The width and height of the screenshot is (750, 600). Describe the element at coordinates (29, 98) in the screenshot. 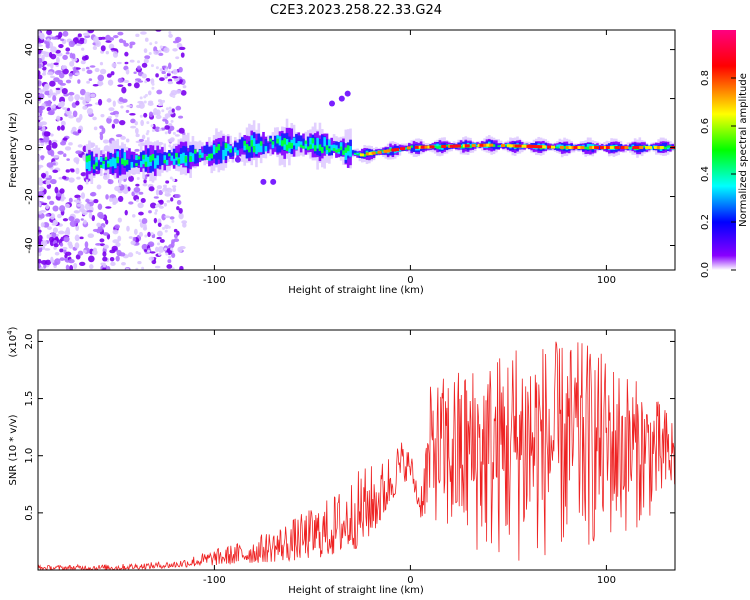

I see `spec-ytick-label: 20` at that location.